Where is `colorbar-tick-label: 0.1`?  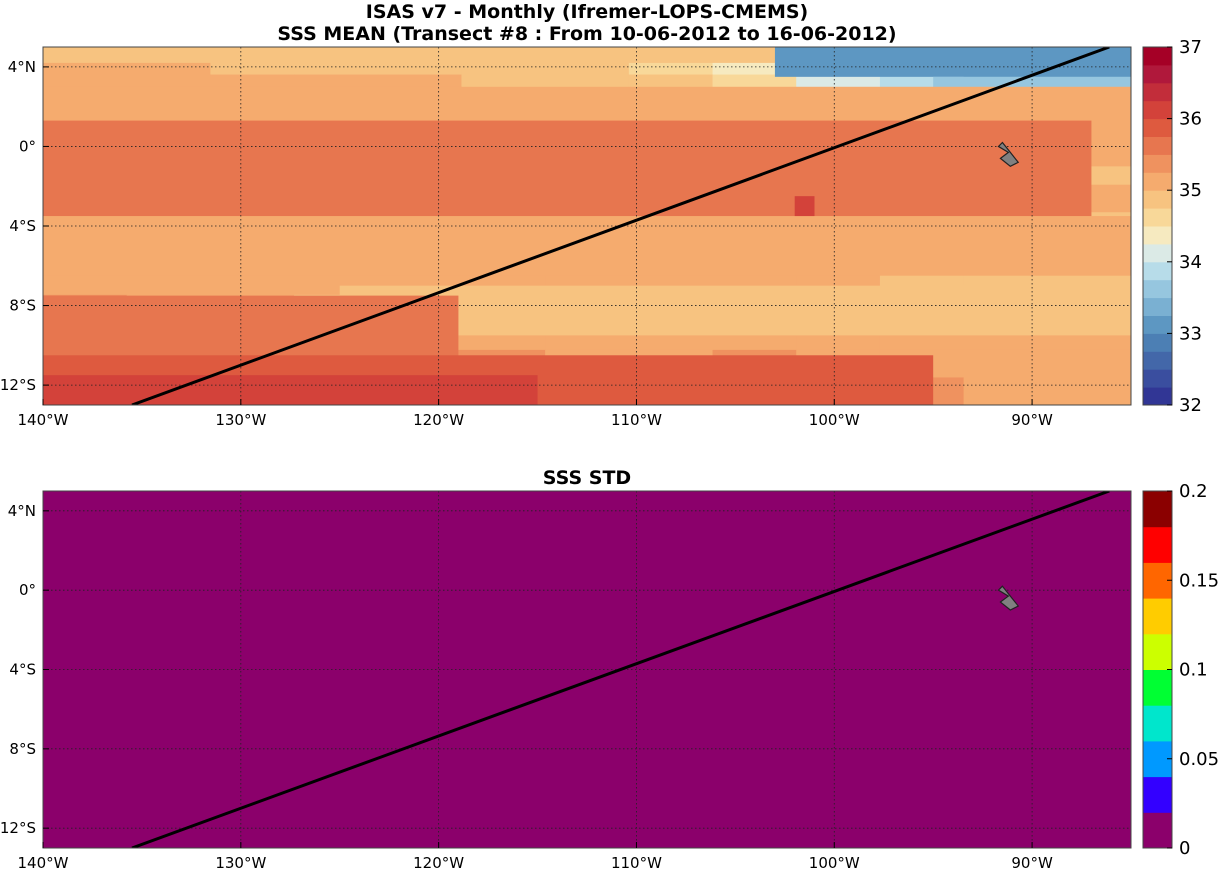
colorbar-tick-label: 0.1 is located at coordinates (1193, 670).